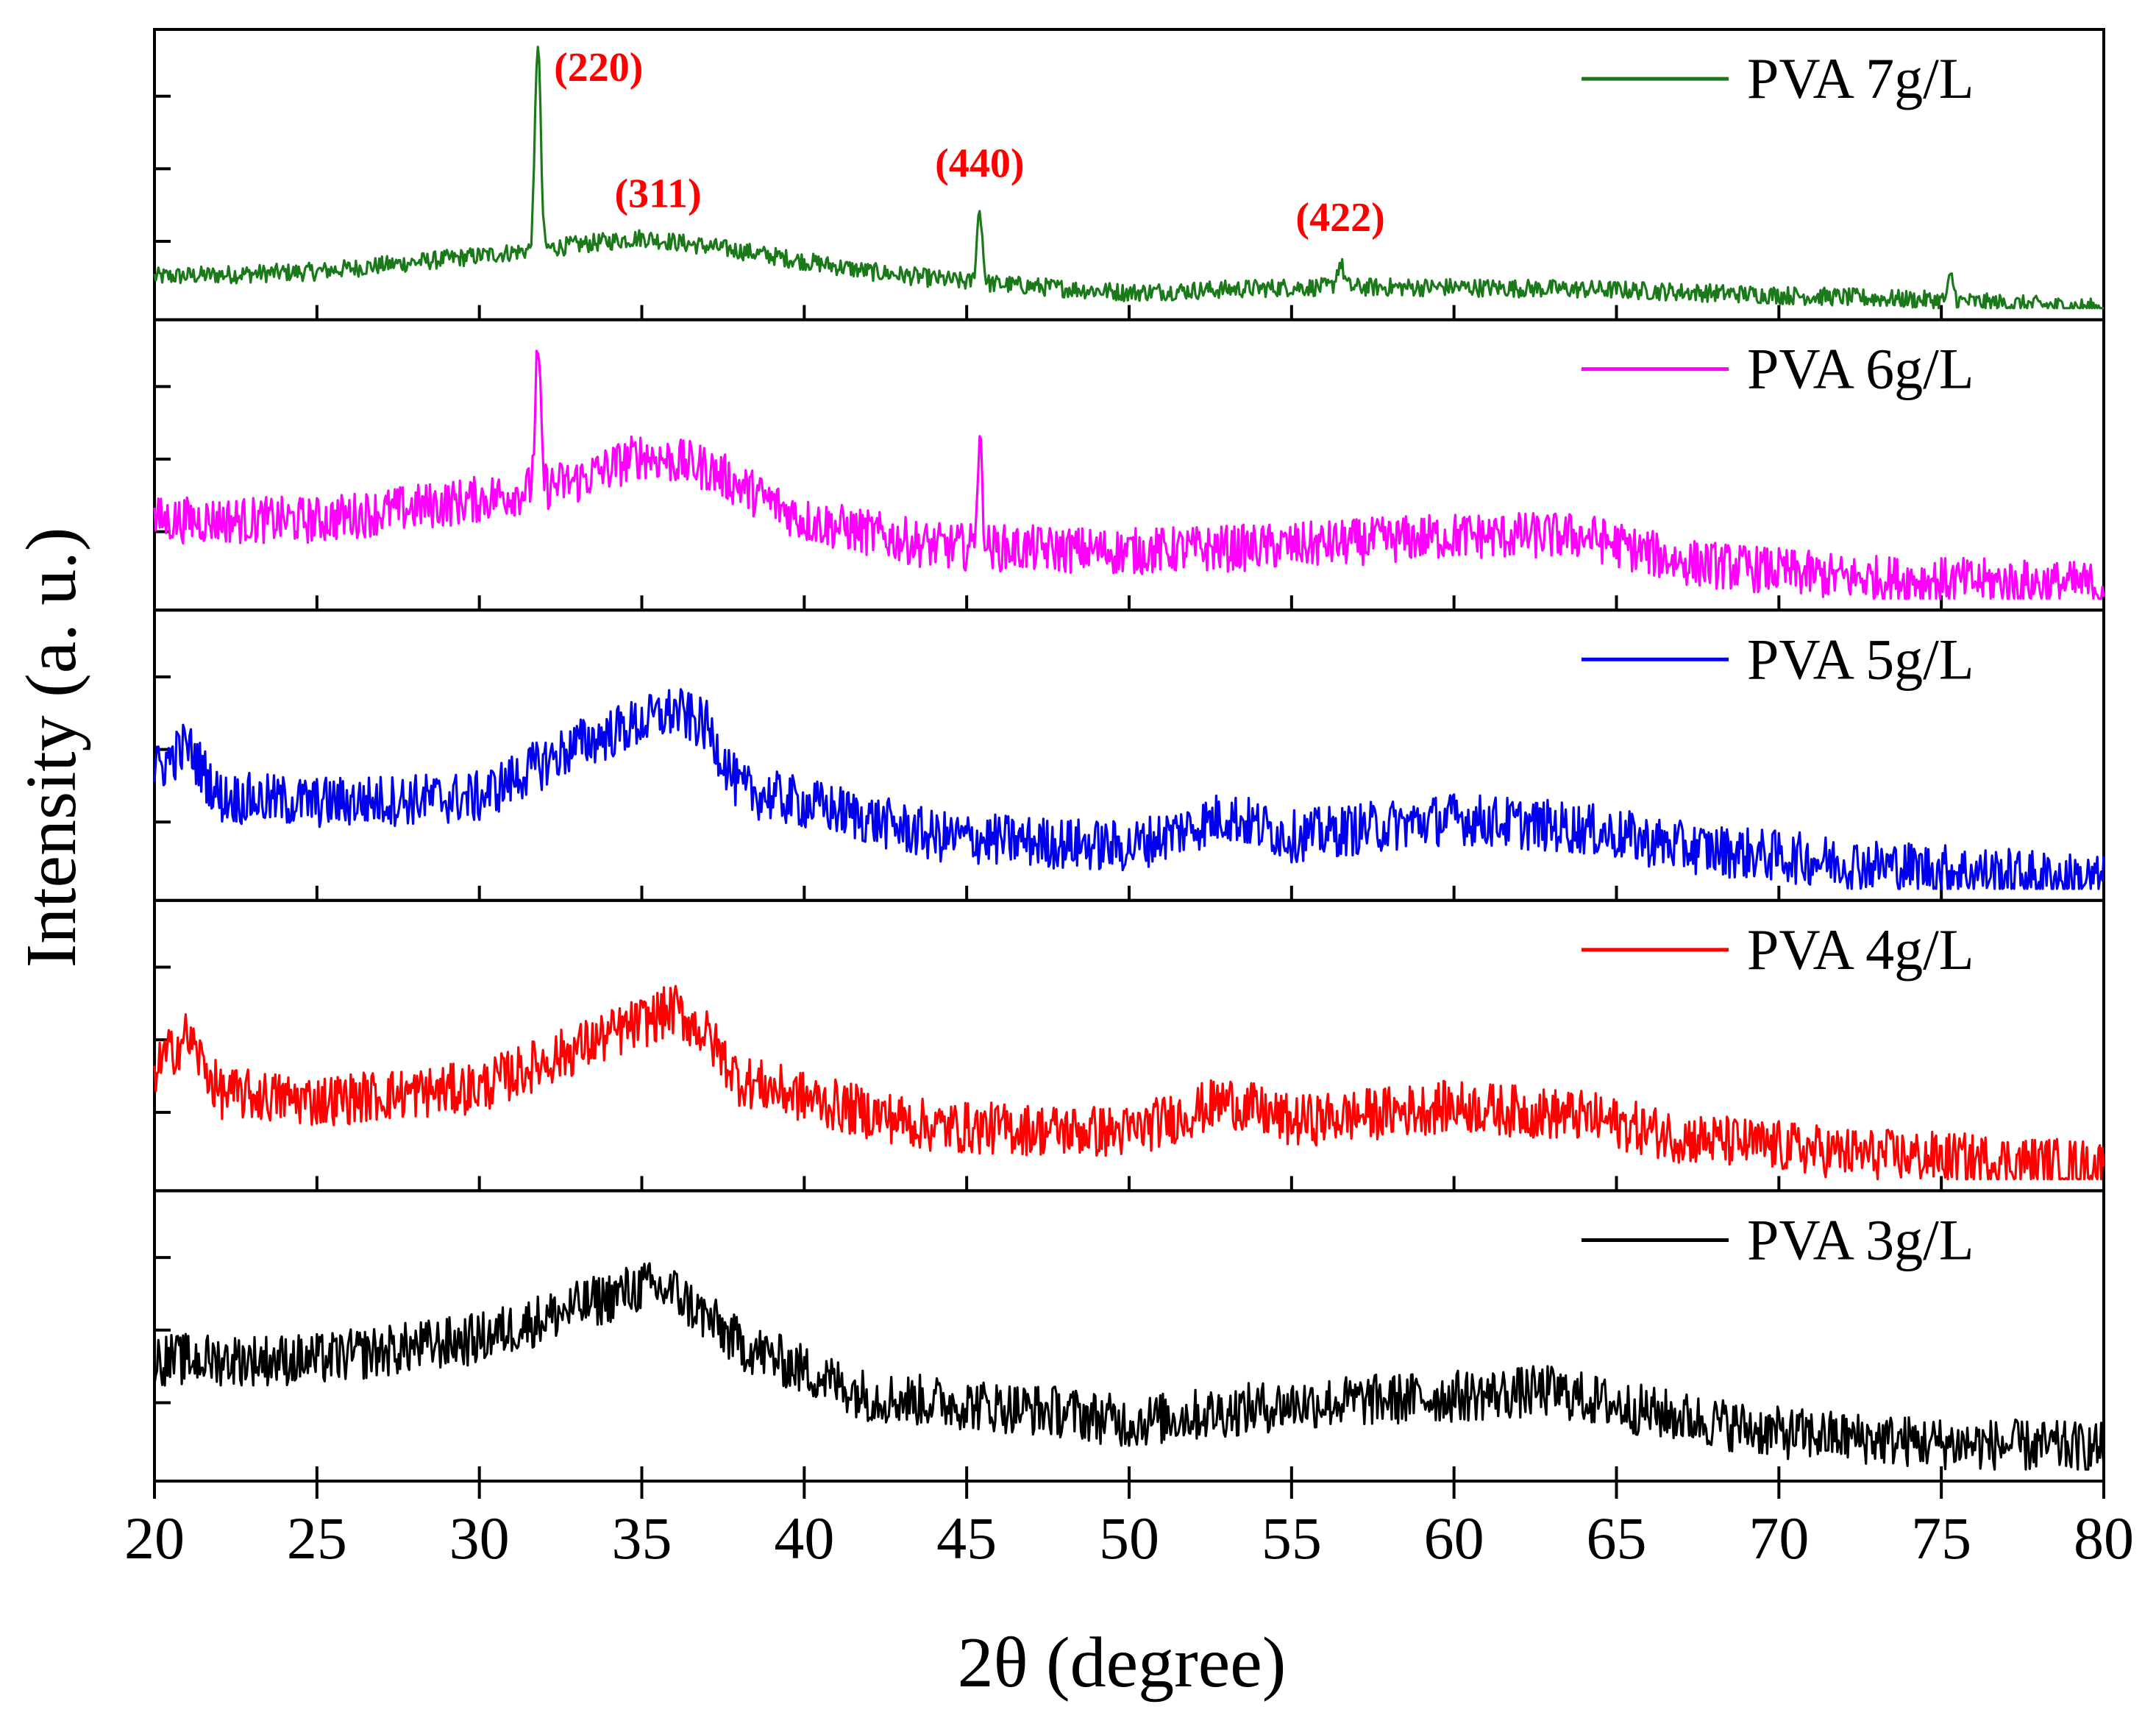 The height and width of the screenshot is (1718, 2156). I want to click on x-tick-label: 55, so click(1292, 1539).